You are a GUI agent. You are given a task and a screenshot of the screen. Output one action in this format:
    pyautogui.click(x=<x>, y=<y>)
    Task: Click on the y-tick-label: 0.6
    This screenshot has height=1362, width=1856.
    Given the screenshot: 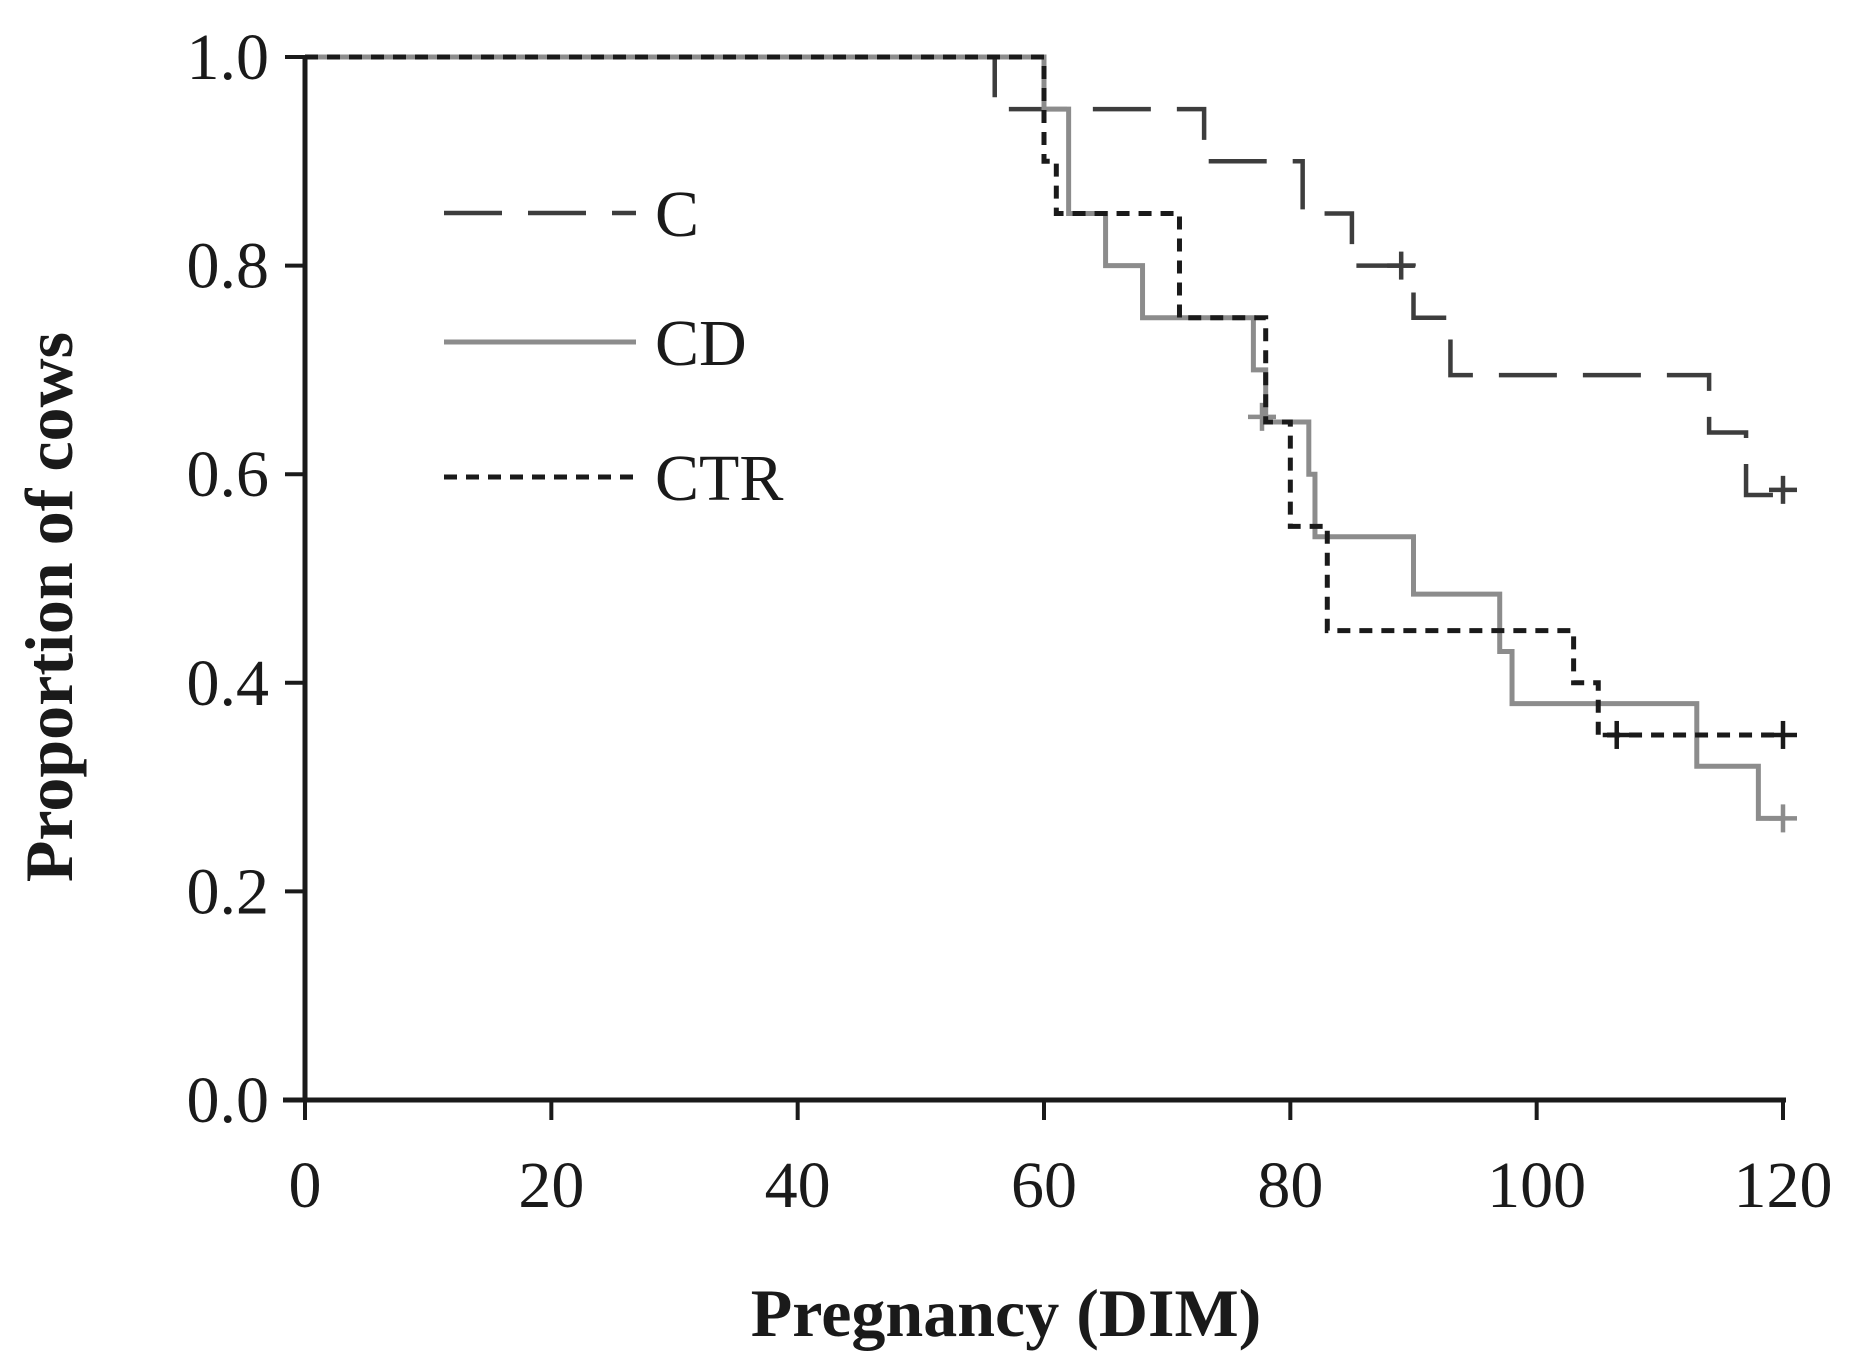 What is the action you would take?
    pyautogui.click(x=228, y=474)
    